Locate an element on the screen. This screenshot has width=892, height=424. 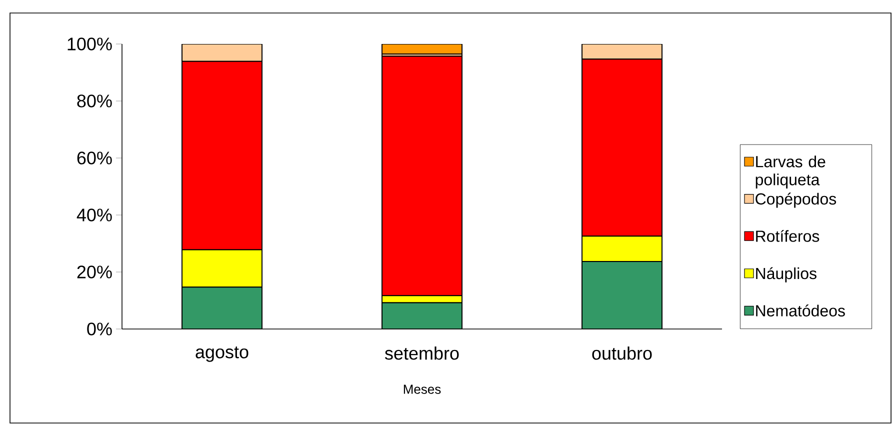
y-tick-label: 60% is located at coordinates (94, 158).